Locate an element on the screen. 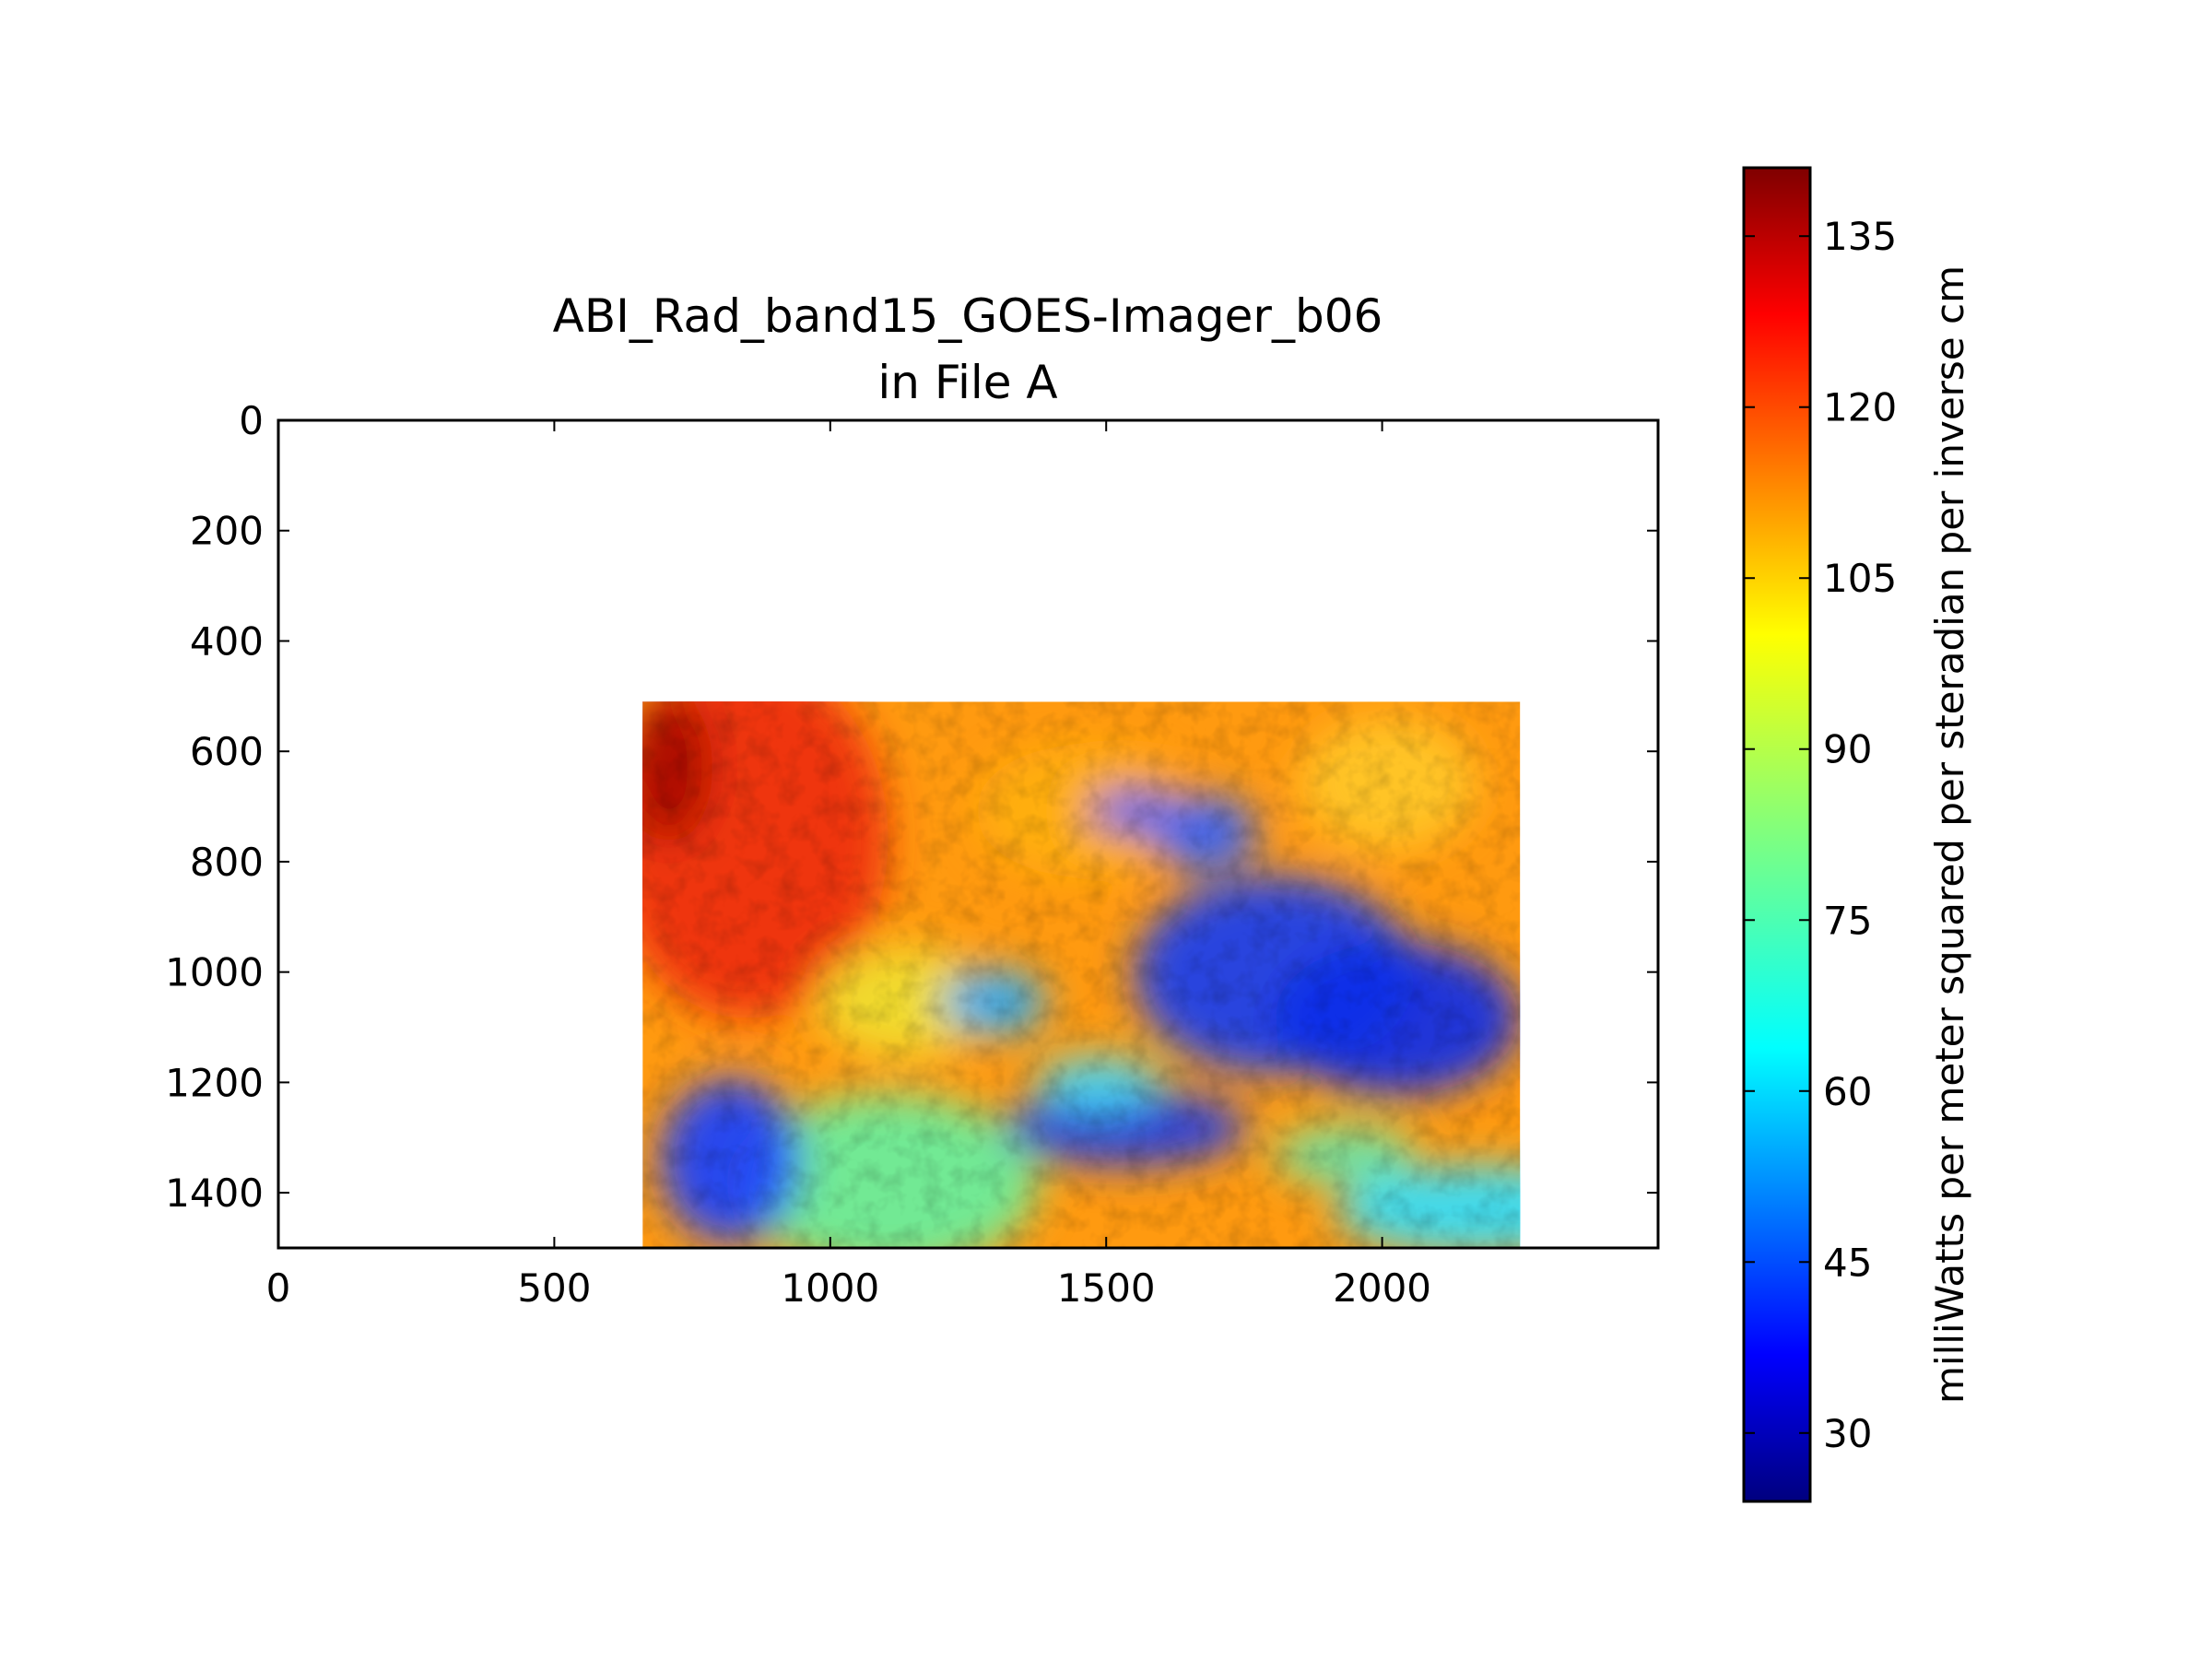 The image size is (2212, 1659). chart-title-line2: in File A is located at coordinates (967, 382).